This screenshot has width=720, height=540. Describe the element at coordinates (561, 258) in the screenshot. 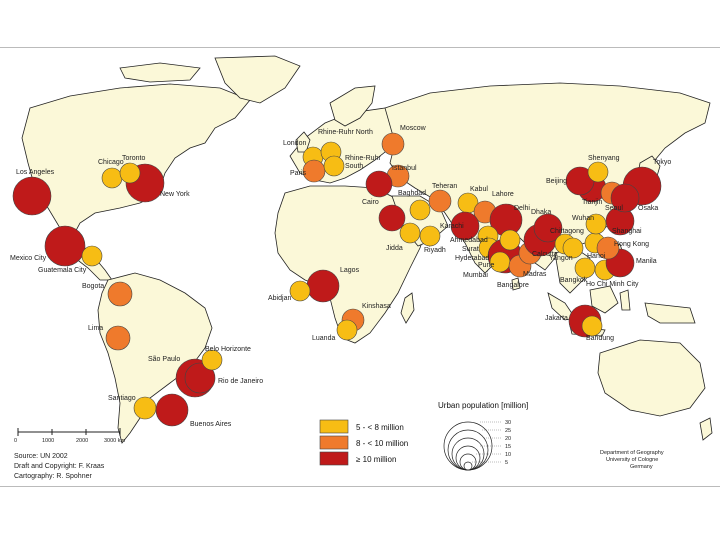

I see `label-yangon: Yangon` at that location.